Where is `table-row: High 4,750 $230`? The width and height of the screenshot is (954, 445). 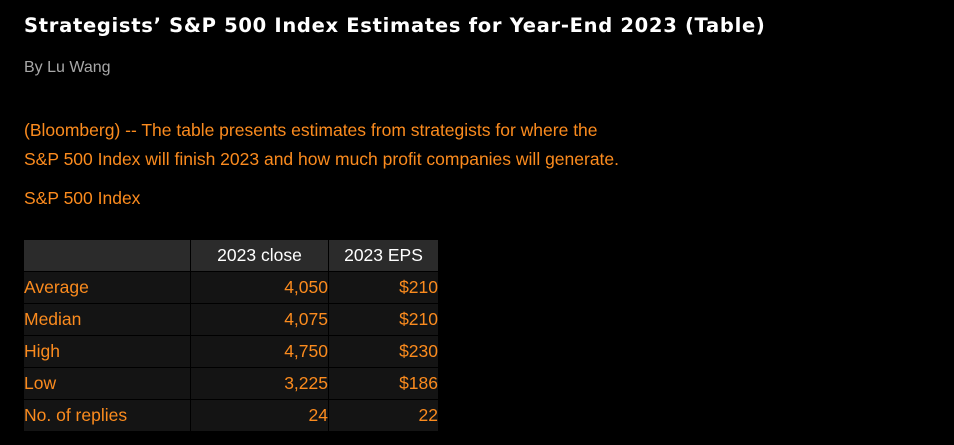 table-row: High 4,750 $230 is located at coordinates (231, 351).